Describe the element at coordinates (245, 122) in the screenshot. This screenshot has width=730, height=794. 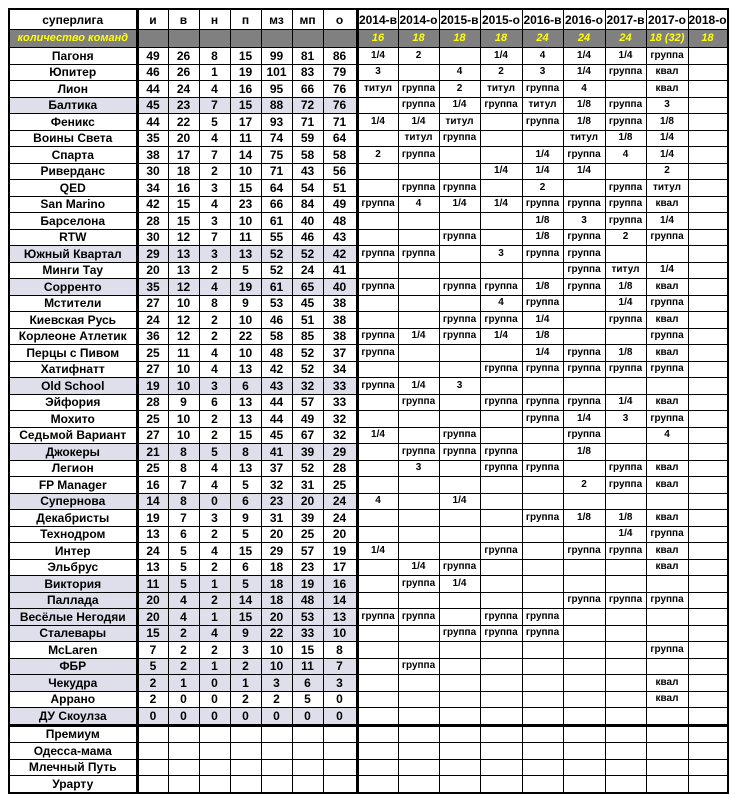
I see `stat-cell: 17` at that location.